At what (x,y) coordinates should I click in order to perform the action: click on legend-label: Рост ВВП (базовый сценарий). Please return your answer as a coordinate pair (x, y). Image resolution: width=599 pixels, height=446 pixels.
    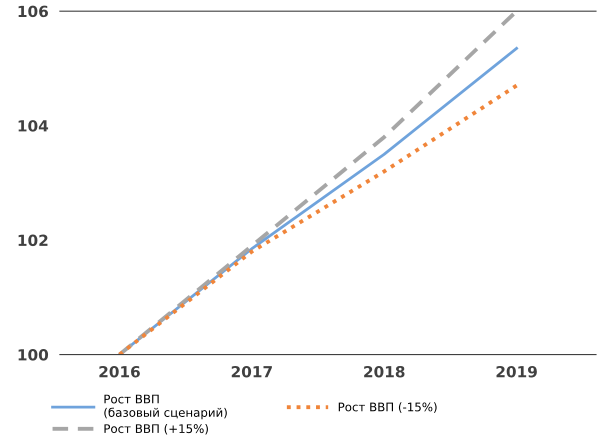
    Looking at the image, I should click on (165, 407).